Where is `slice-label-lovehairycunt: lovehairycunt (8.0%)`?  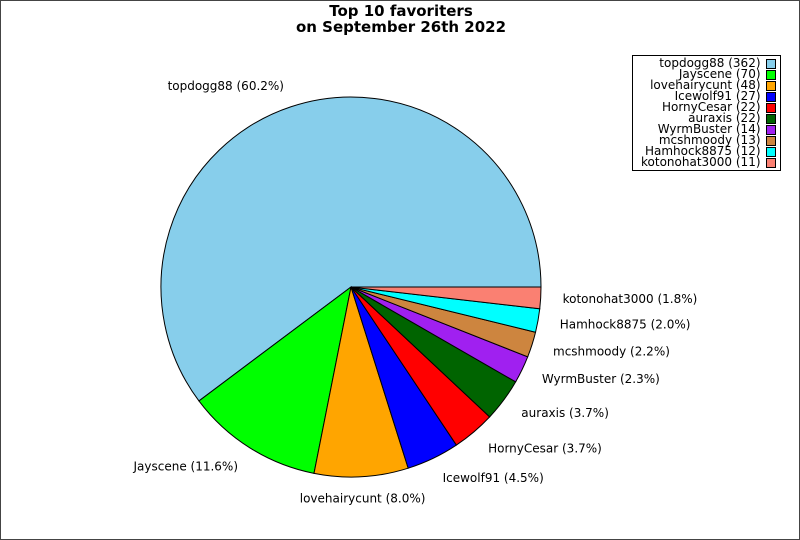
slice-label-lovehairycunt: lovehairycunt (8.0%) is located at coordinates (363, 499).